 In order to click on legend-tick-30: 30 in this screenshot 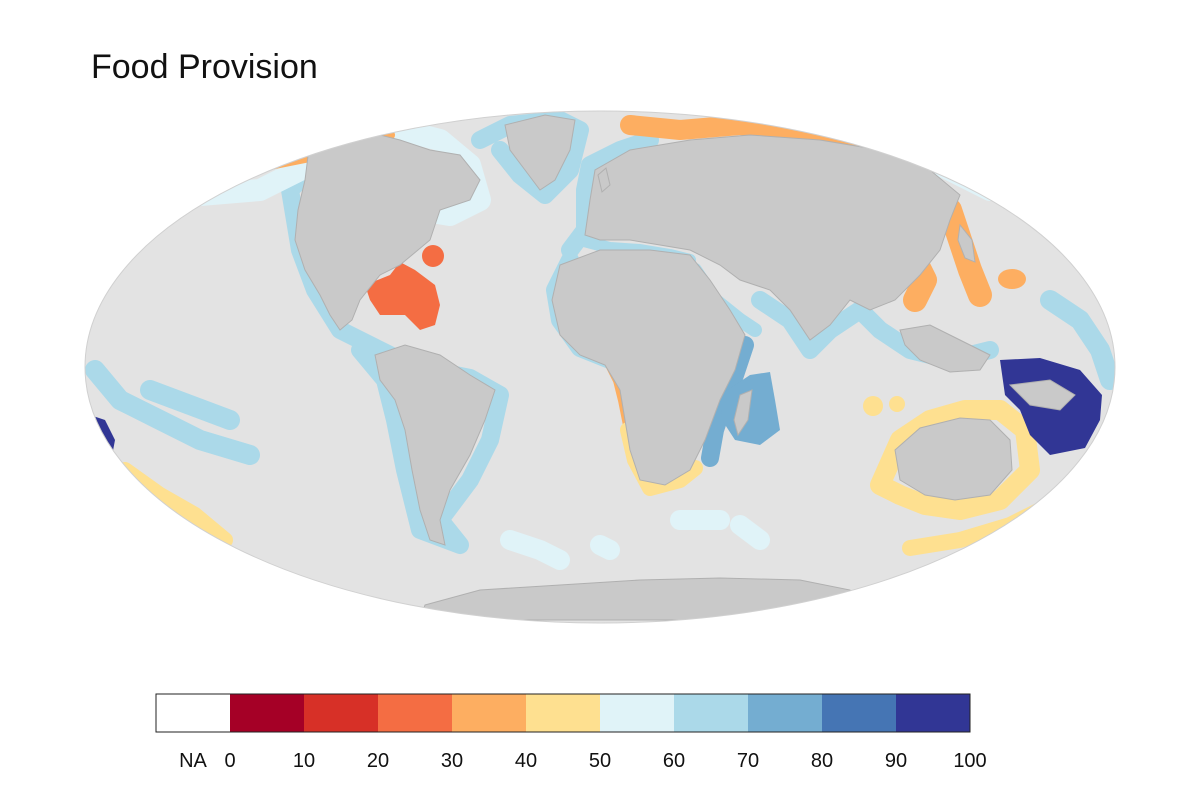, I will do `click(452, 761)`.